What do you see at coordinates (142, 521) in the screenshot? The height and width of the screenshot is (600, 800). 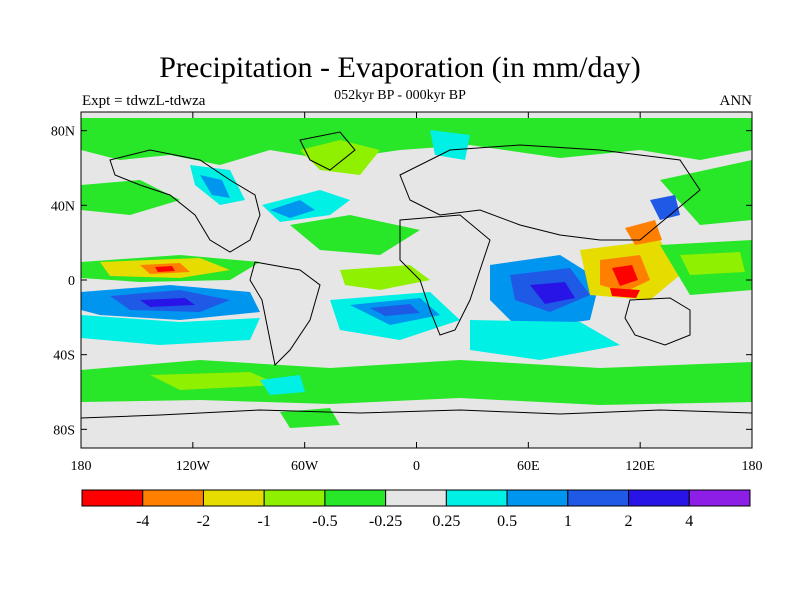 I see `colorbar-label: -4` at bounding box center [142, 521].